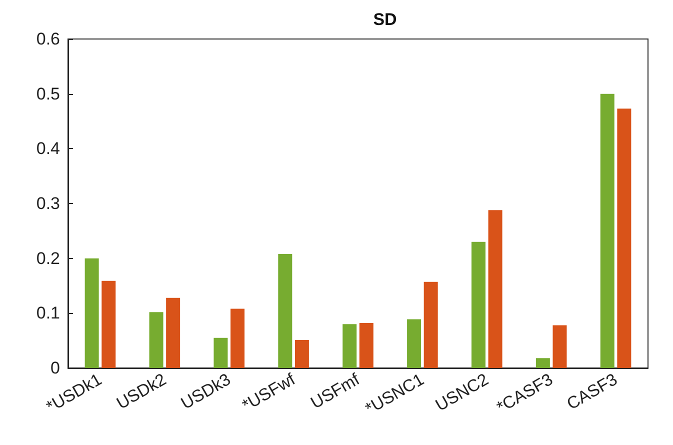 The width and height of the screenshot is (673, 445). Describe the element at coordinates (48, 258) in the screenshot. I see `y-tick-label: 0.2` at that location.